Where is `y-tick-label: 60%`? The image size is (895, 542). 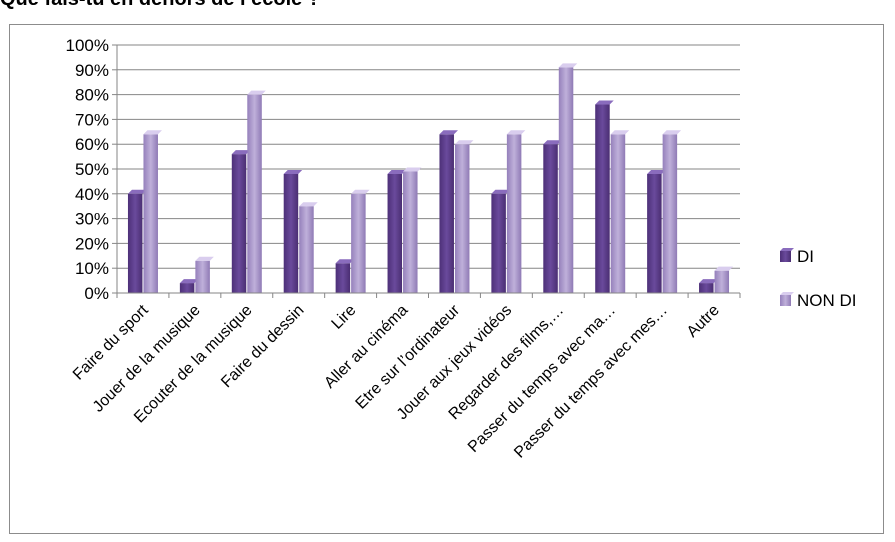 y-tick-label: 60% is located at coordinates (92, 144).